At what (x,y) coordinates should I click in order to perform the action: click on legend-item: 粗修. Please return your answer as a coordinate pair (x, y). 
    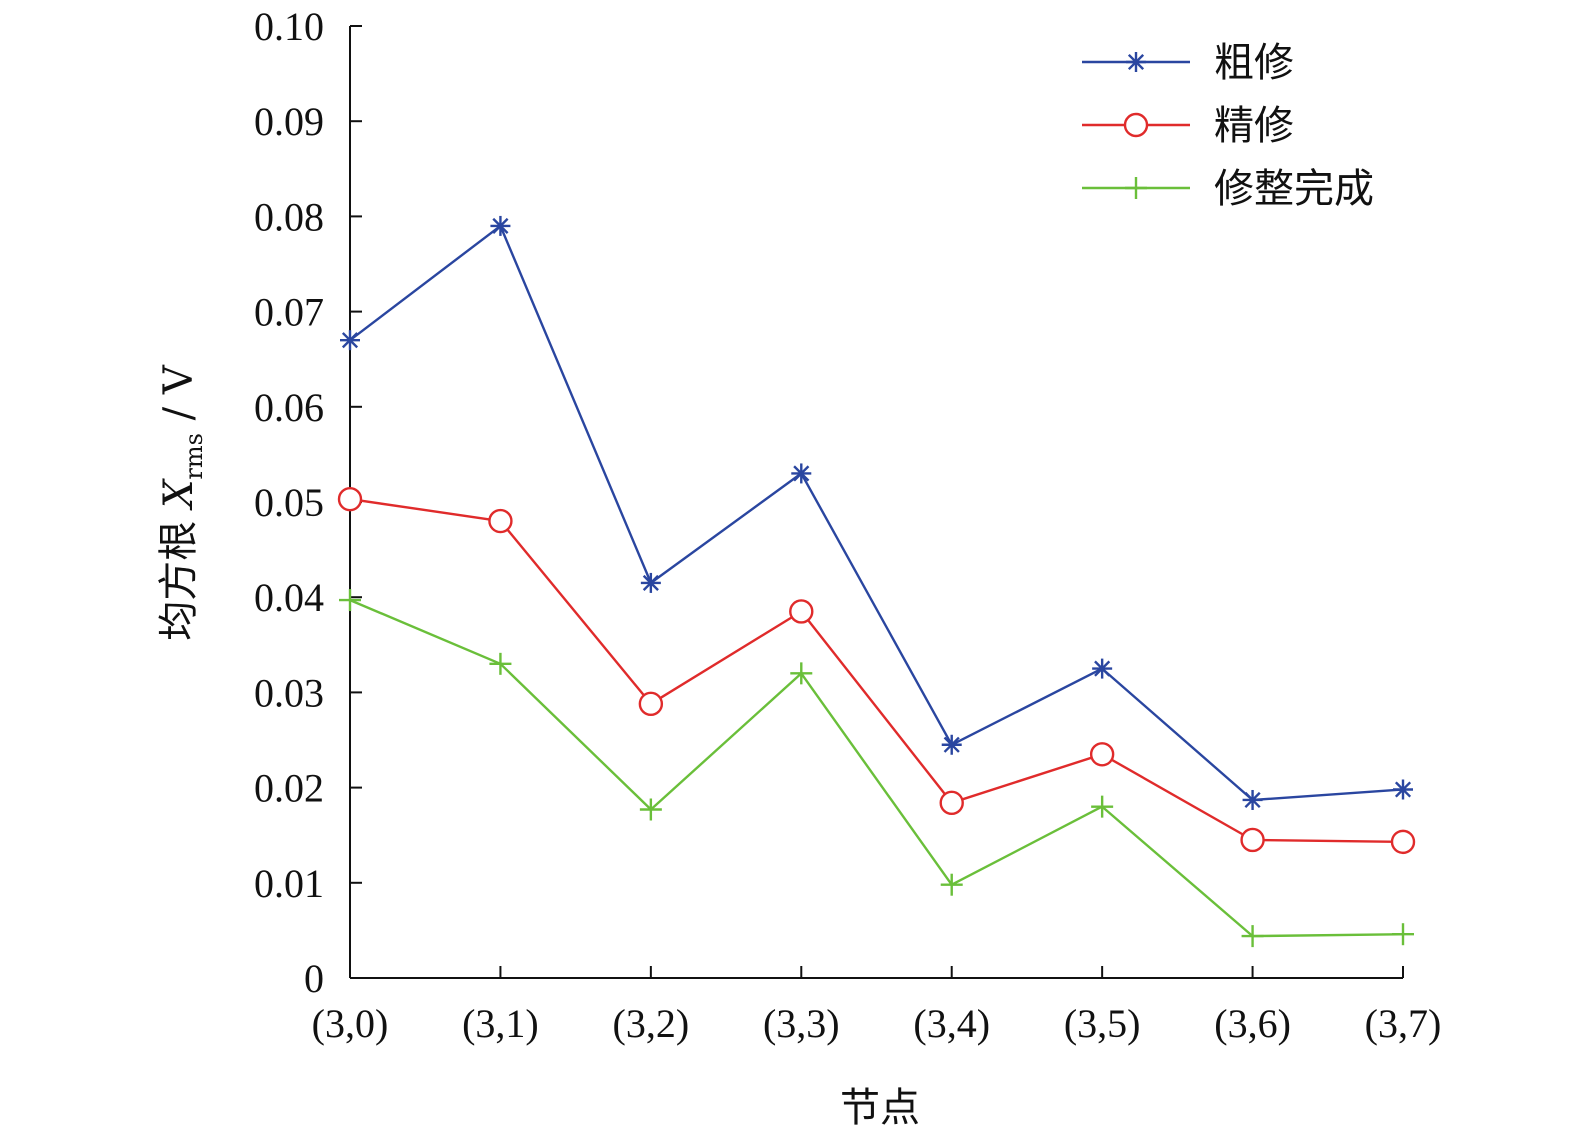
    Looking at the image, I should click on (1188, 63).